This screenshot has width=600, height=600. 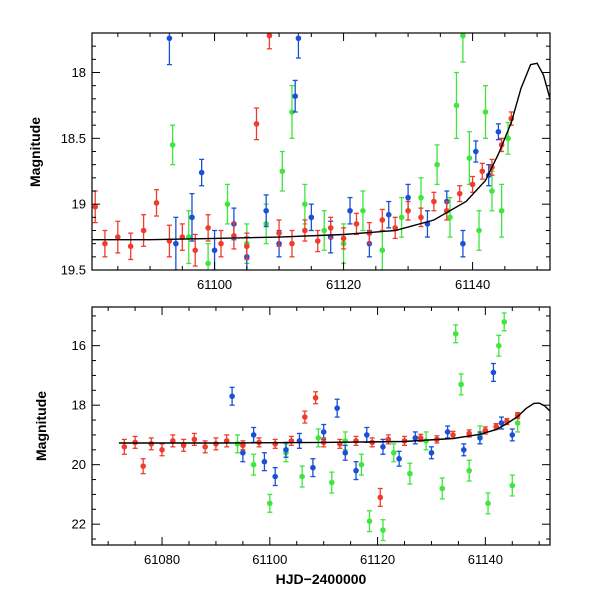 What do you see at coordinates (79, 72) in the screenshot?
I see `y-tick-label: 18` at bounding box center [79, 72].